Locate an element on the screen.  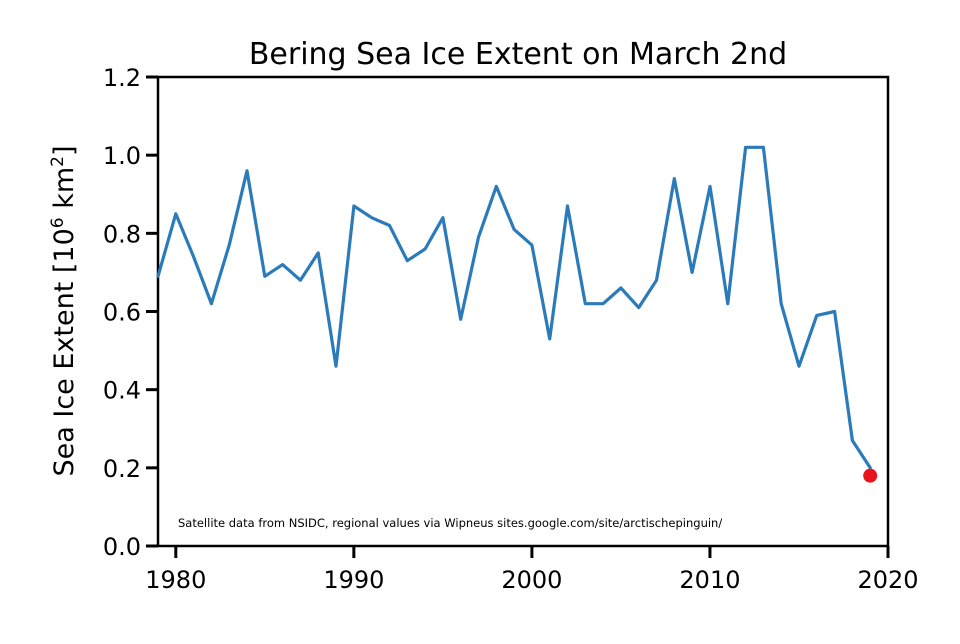
y-tick-label: 1.0 is located at coordinates (122, 156).